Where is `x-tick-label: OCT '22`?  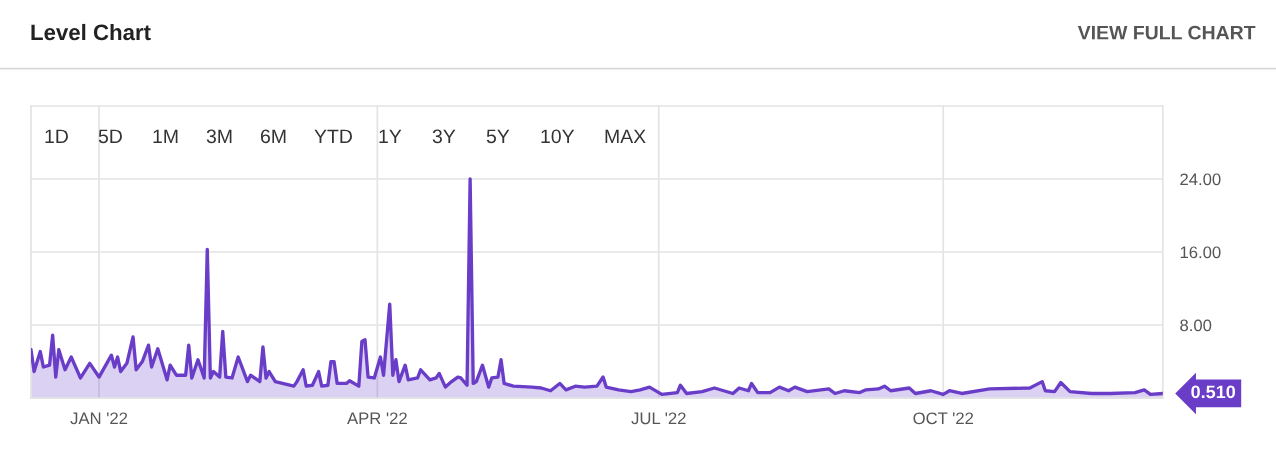 x-tick-label: OCT '22 is located at coordinates (943, 418).